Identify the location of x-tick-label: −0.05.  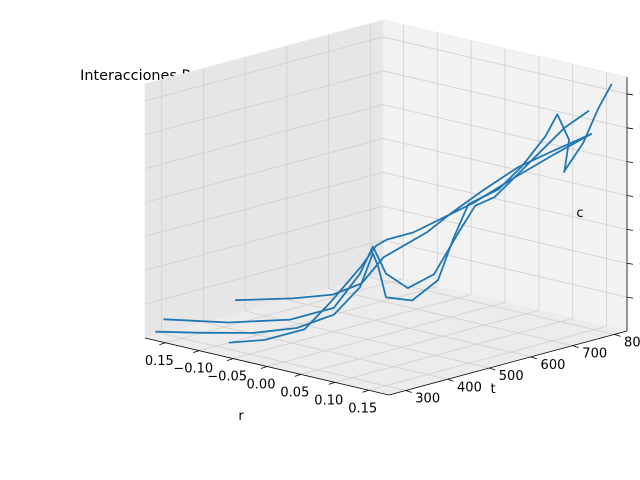
(227, 377).